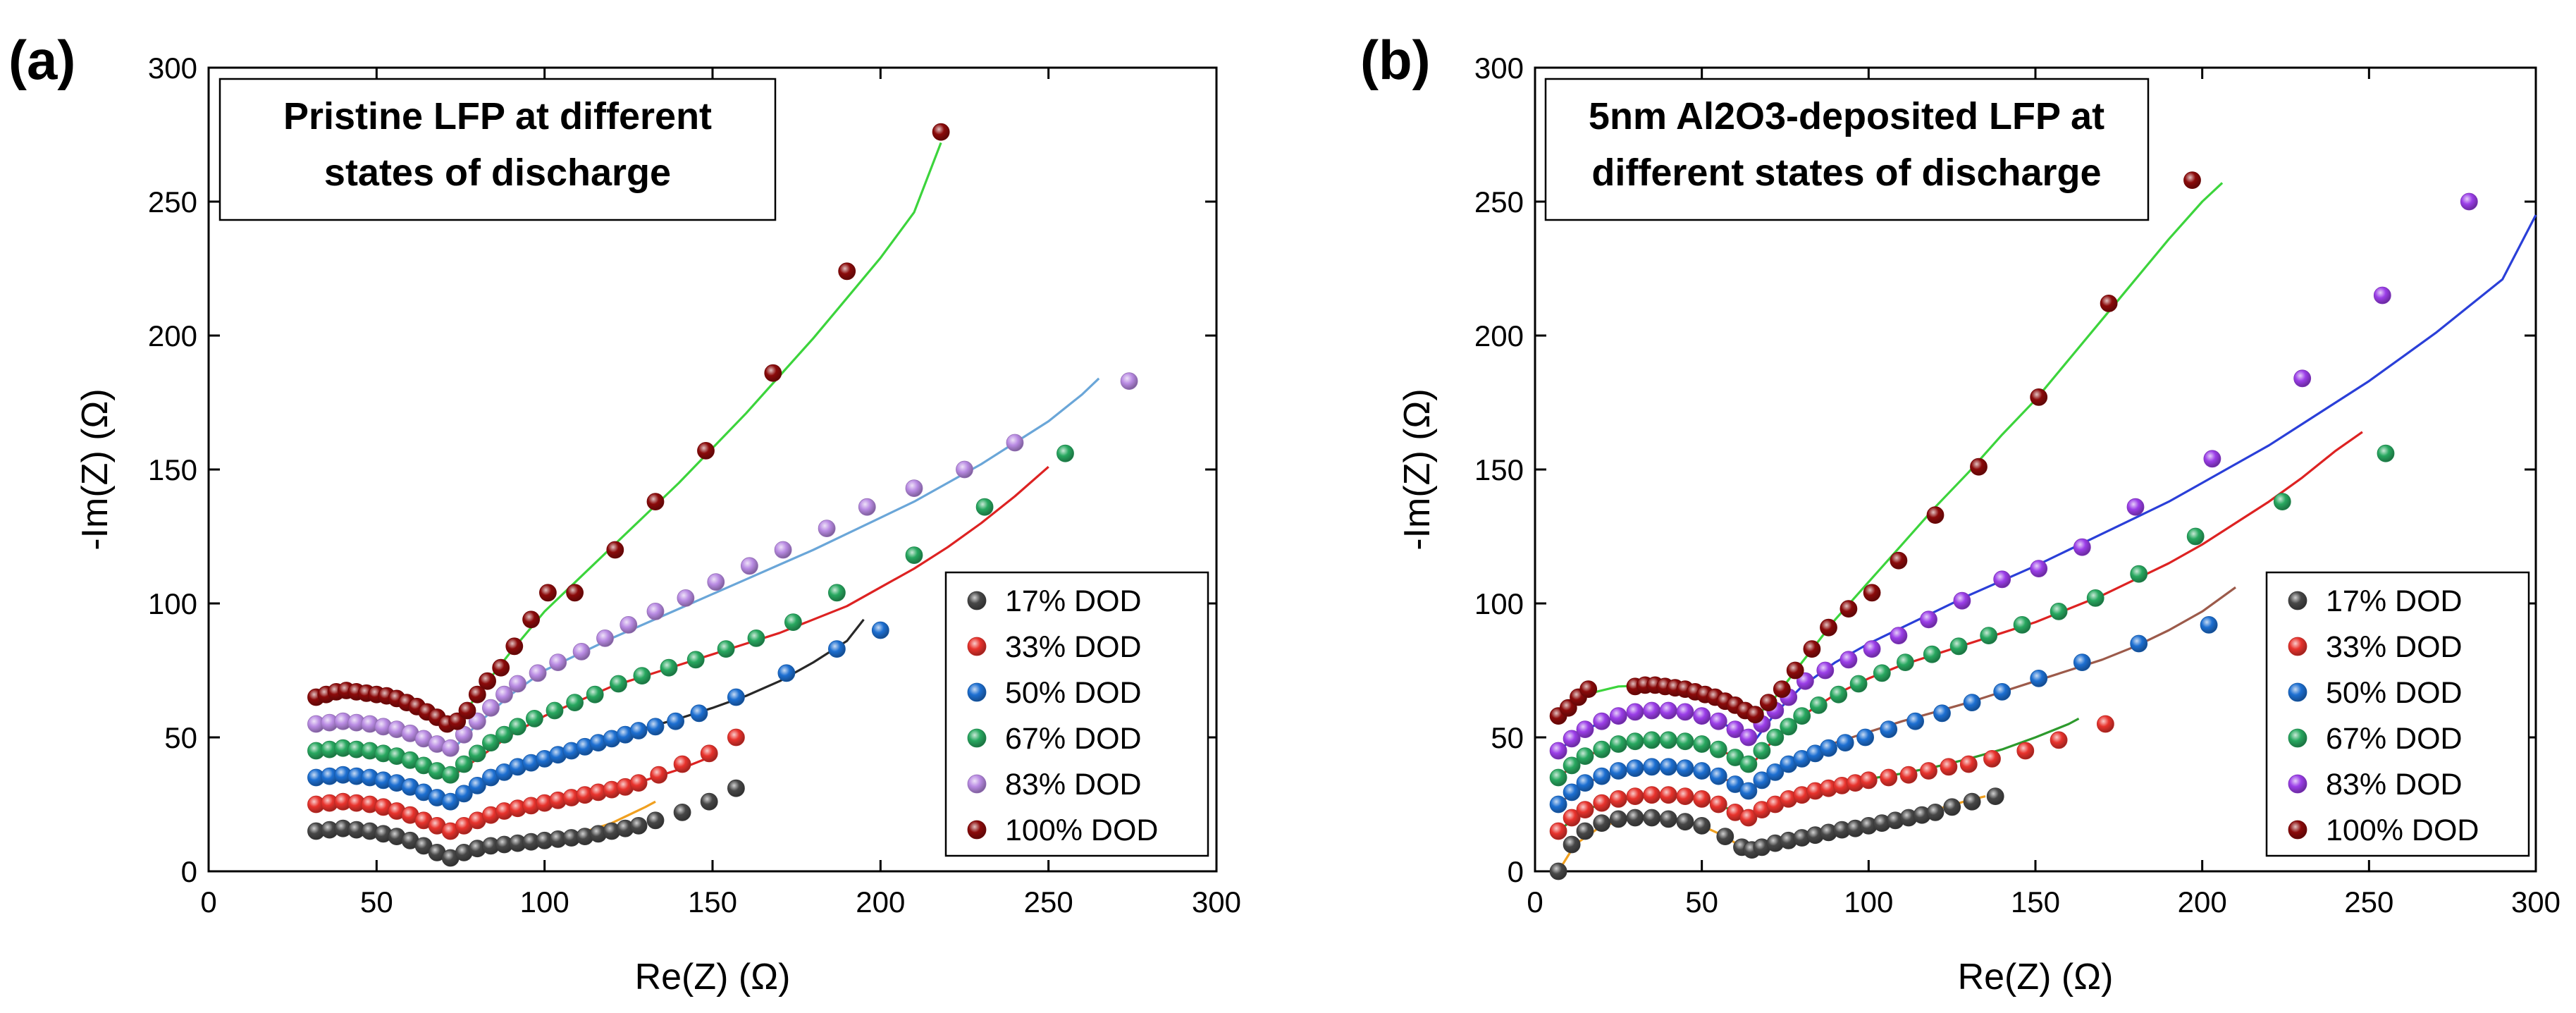 The width and height of the screenshot is (2576, 1013). I want to click on panel-a-y-tick-label: 300, so click(172, 68).